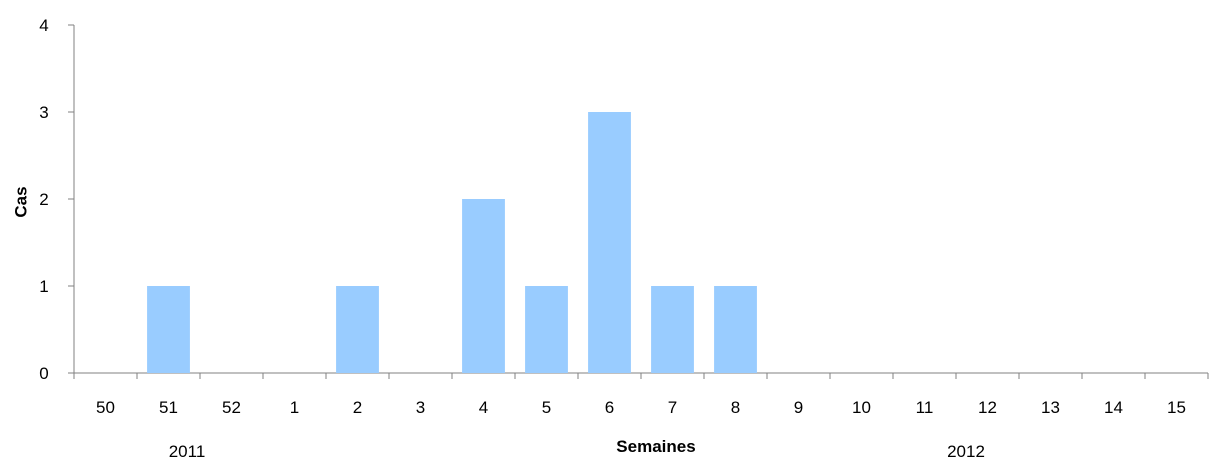 The height and width of the screenshot is (459, 1228). What do you see at coordinates (71, 199) in the screenshot?
I see `y-axis` at bounding box center [71, 199].